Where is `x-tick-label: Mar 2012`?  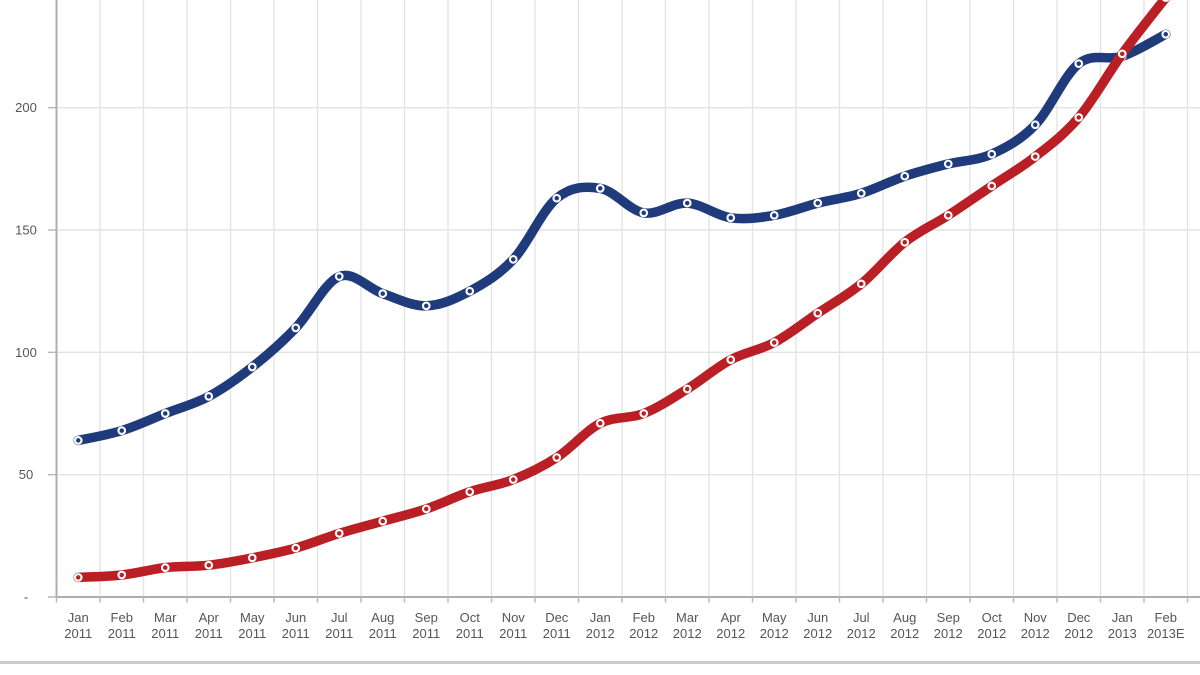 x-tick-label: Mar 2012 is located at coordinates (687, 625).